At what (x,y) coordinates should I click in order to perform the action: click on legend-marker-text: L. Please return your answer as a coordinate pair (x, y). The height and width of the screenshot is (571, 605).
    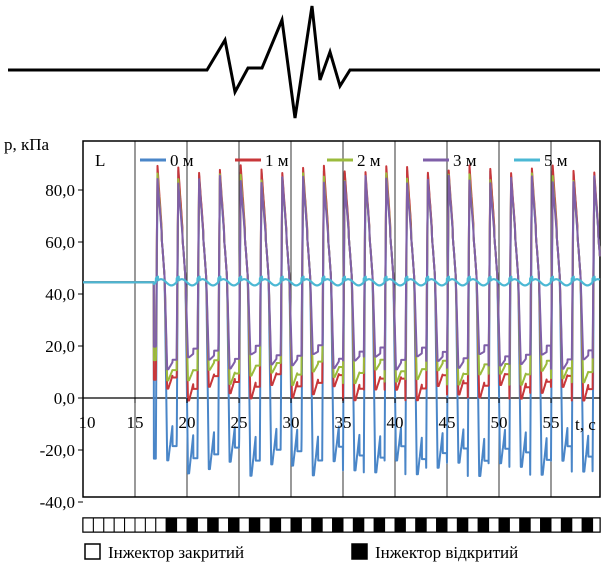
    Looking at the image, I should click on (100, 160).